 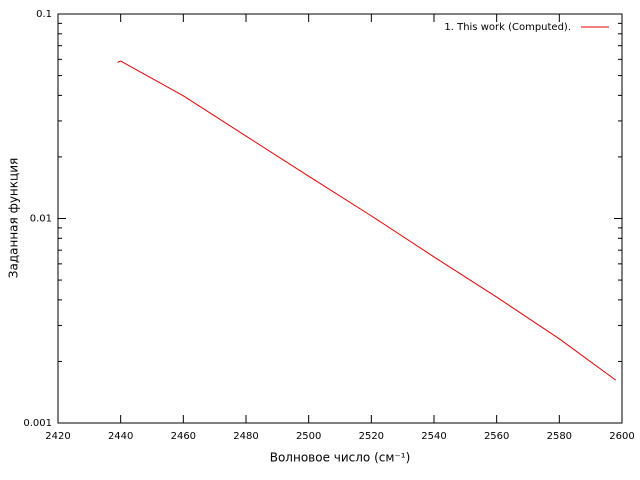 I want to click on x-tick-label: 2460, so click(x=183, y=436).